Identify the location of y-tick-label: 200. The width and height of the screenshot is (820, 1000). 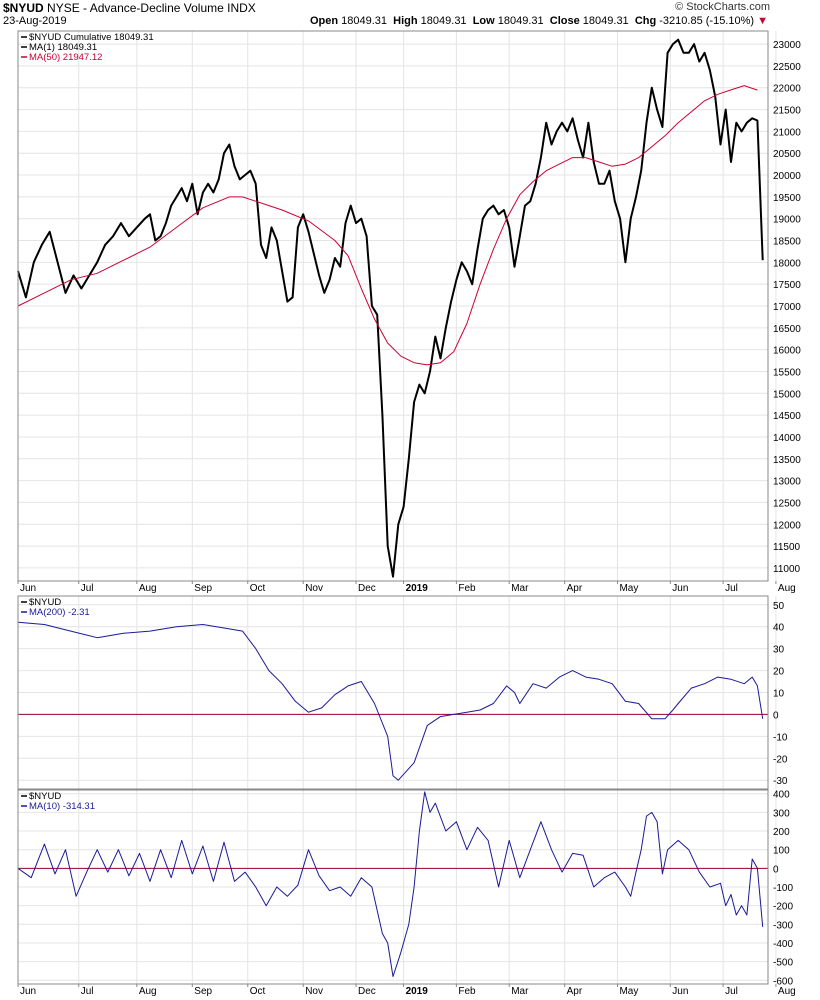
(781, 832).